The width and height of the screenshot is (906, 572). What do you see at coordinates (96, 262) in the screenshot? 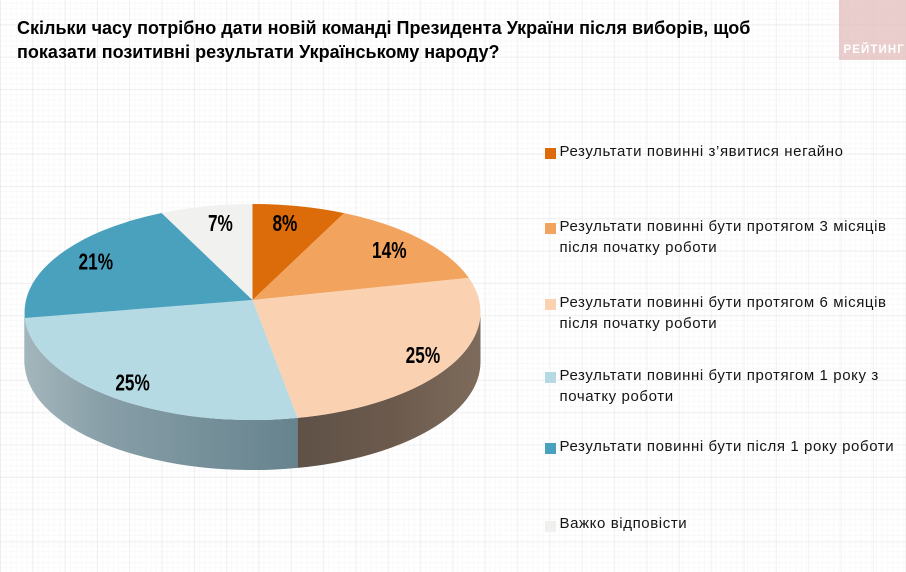
I see `svg-text: 21%` at bounding box center [96, 262].